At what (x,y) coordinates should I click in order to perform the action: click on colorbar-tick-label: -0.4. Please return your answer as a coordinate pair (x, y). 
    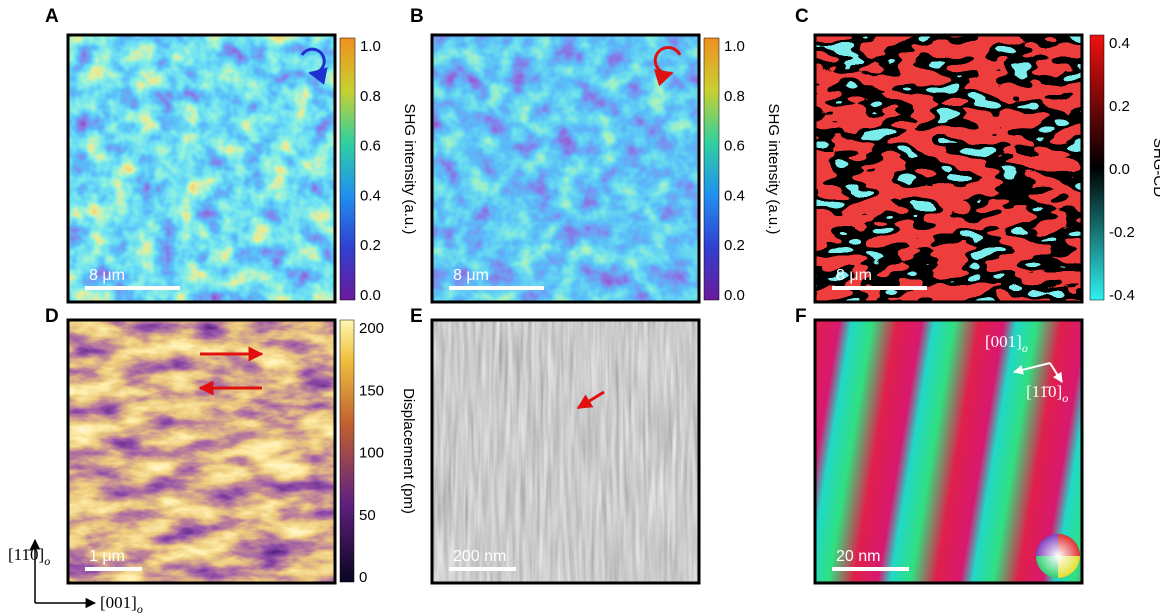
    Looking at the image, I should click on (1122, 295).